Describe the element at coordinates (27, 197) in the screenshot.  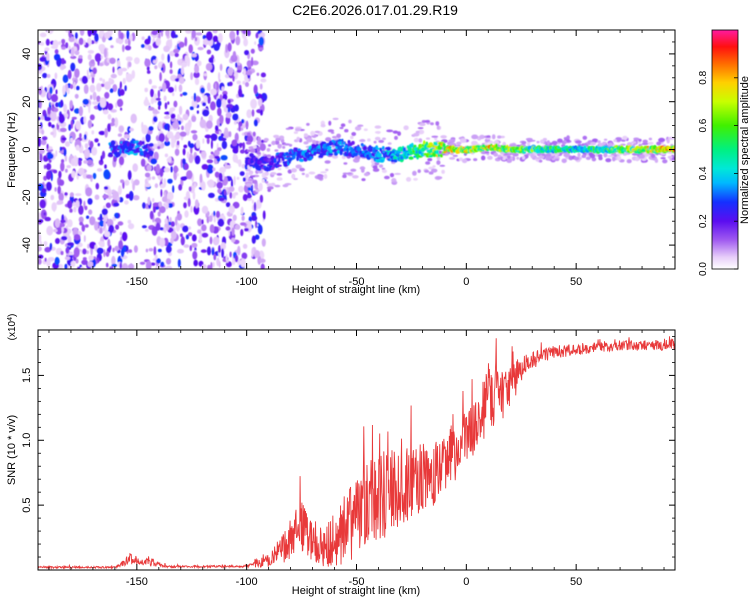
I see `spectrogram-y-tick-label: -20` at that location.